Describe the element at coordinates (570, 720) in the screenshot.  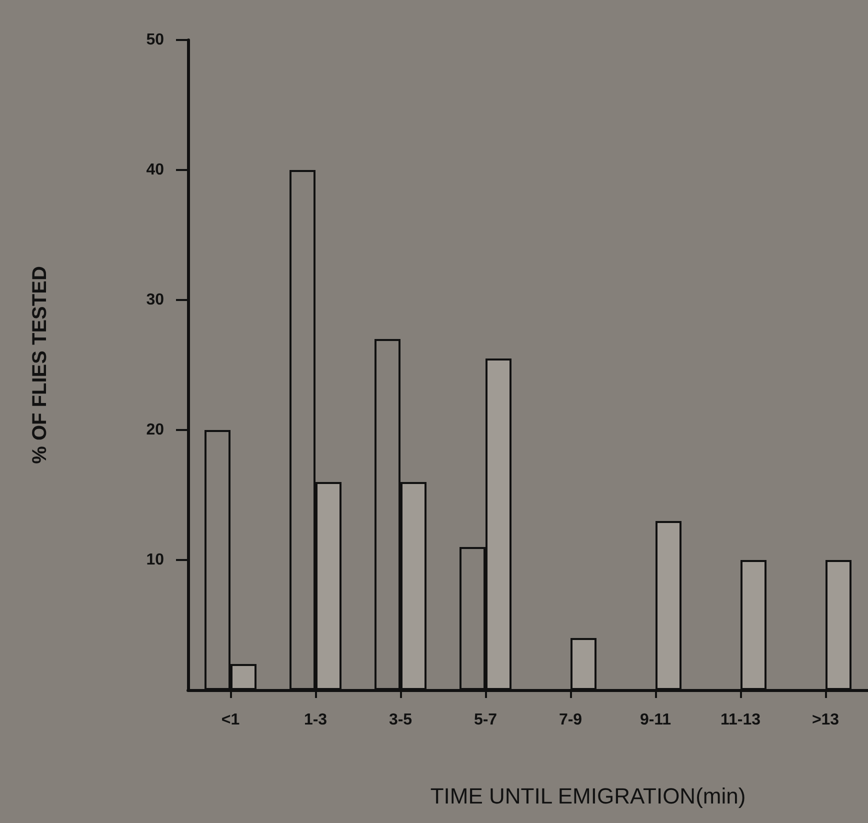
I see `x-tick-label: 7-9` at that location.